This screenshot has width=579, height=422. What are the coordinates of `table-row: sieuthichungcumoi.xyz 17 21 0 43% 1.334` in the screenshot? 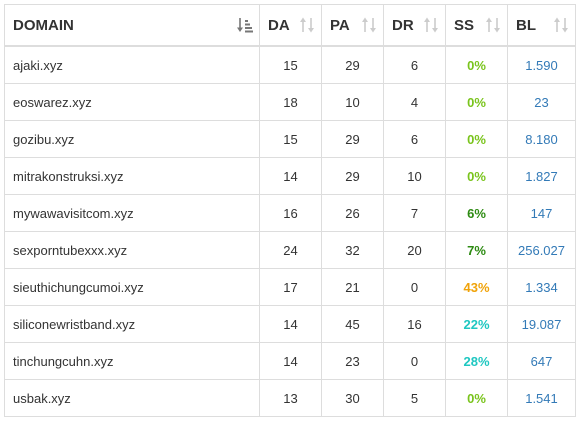 It's located at (290, 287).